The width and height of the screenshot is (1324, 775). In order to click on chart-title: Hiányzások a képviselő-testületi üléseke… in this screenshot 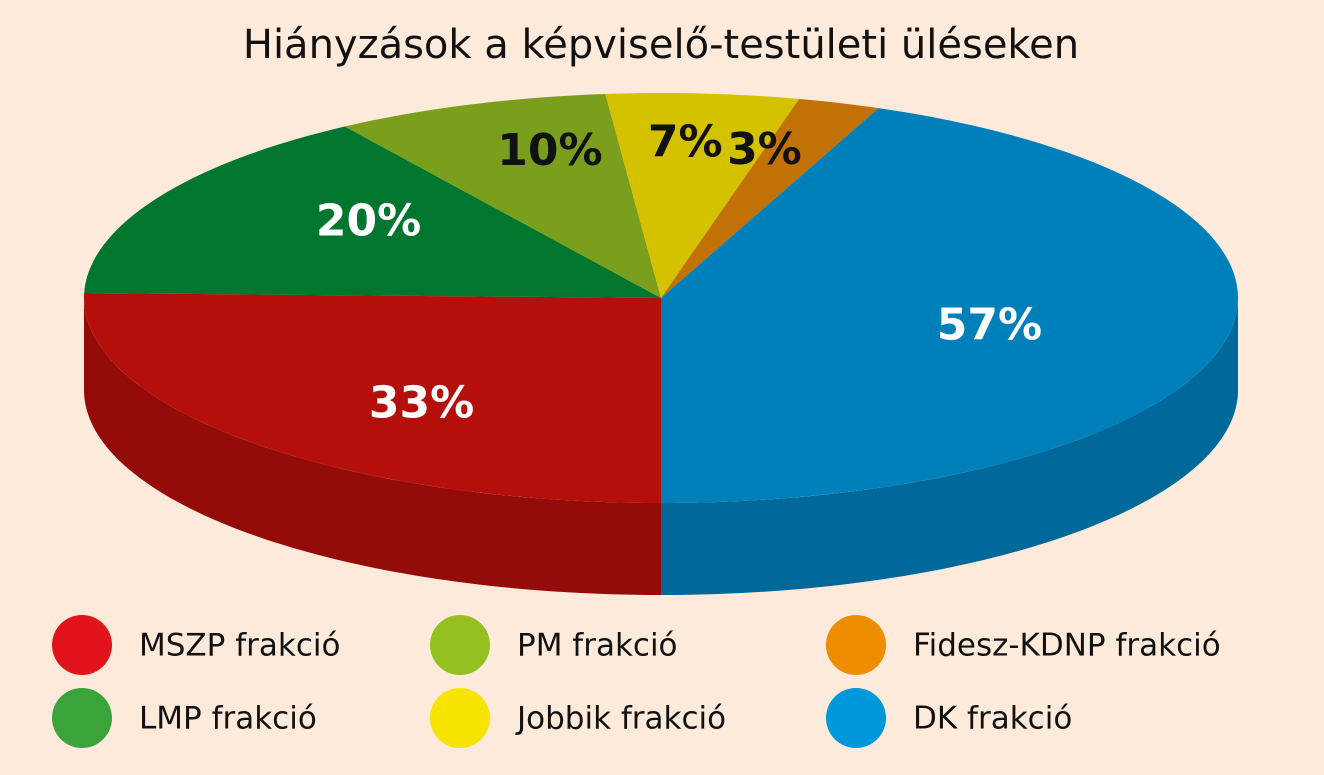, I will do `click(661, 45)`.